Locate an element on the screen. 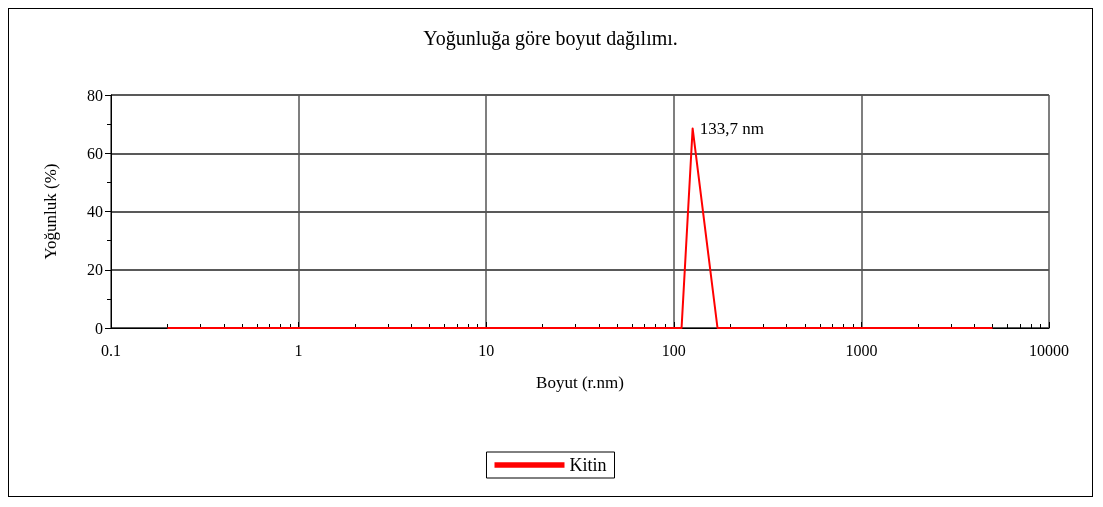 This screenshot has height=507, width=1103. annotation: 133,7 nm is located at coordinates (731, 128).